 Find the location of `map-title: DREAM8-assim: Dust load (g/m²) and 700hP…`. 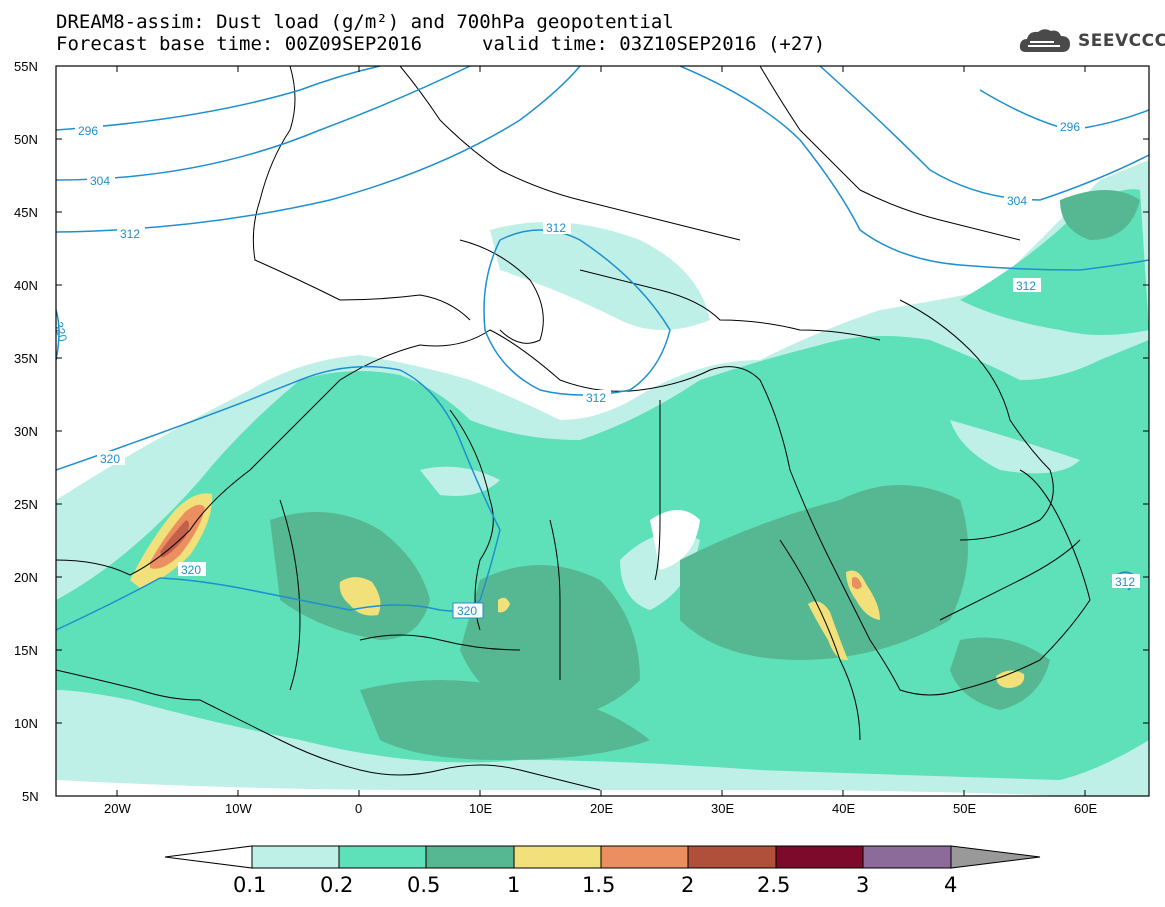

map-title: DREAM8-assim: Dust load (g/m²) and 700hP… is located at coordinates (365, 22).